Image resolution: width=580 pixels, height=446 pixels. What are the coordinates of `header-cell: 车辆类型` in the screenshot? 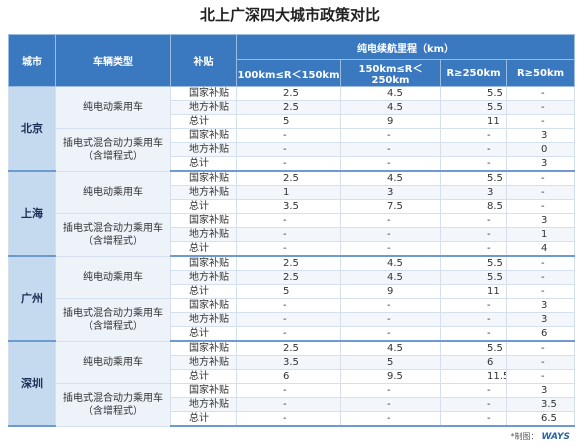 It's located at (113, 60).